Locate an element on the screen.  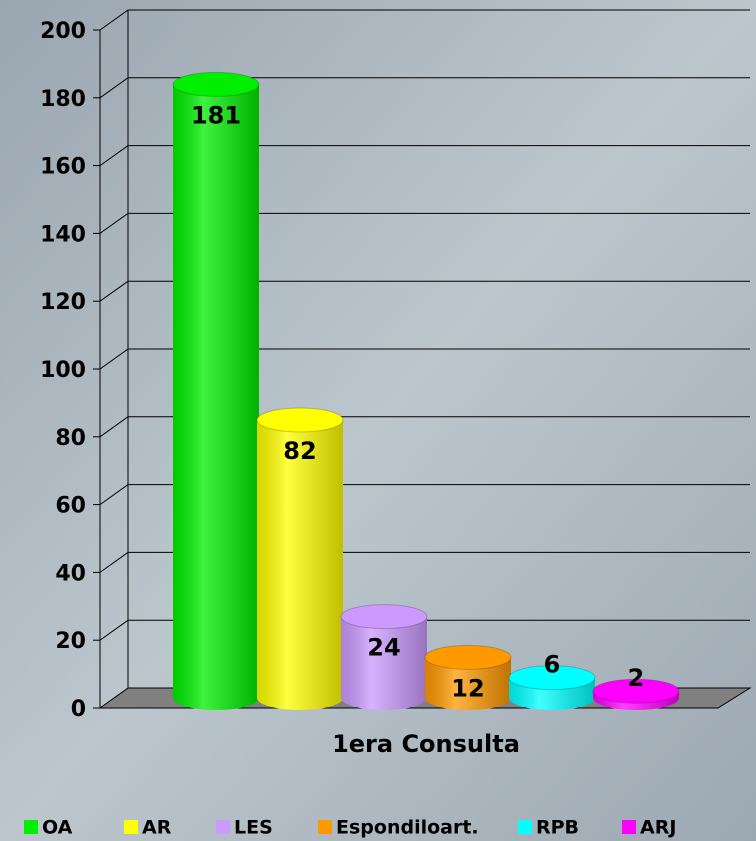
data-label: 2 is located at coordinates (636, 678).